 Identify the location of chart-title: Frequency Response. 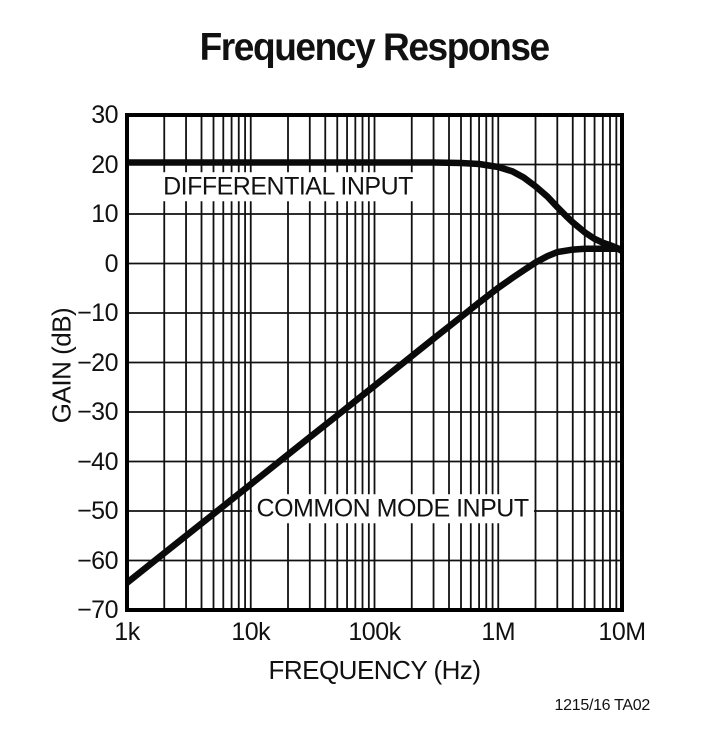
(375, 47).